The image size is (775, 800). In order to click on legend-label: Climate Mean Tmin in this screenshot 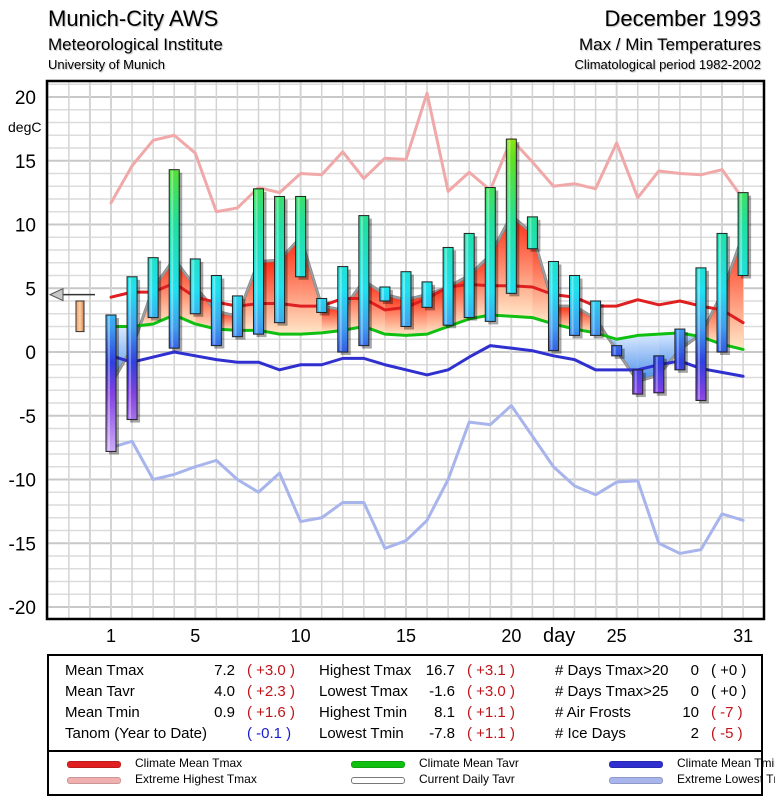, I will do `click(726, 763)`.